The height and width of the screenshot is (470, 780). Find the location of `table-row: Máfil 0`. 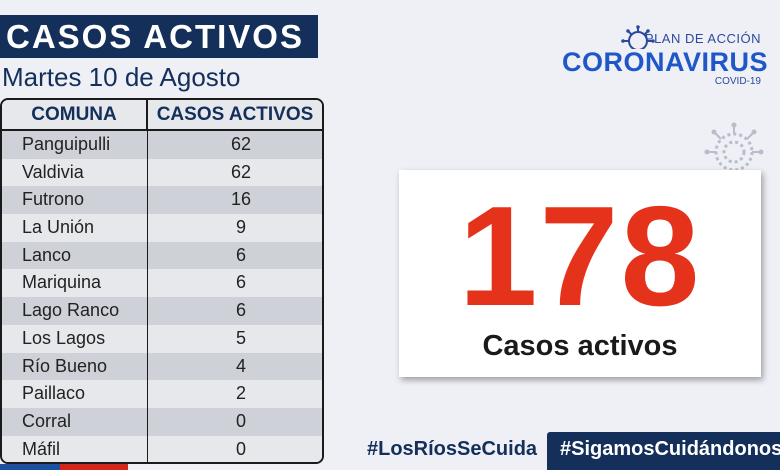

table-row: Máfil 0 is located at coordinates (162, 448).